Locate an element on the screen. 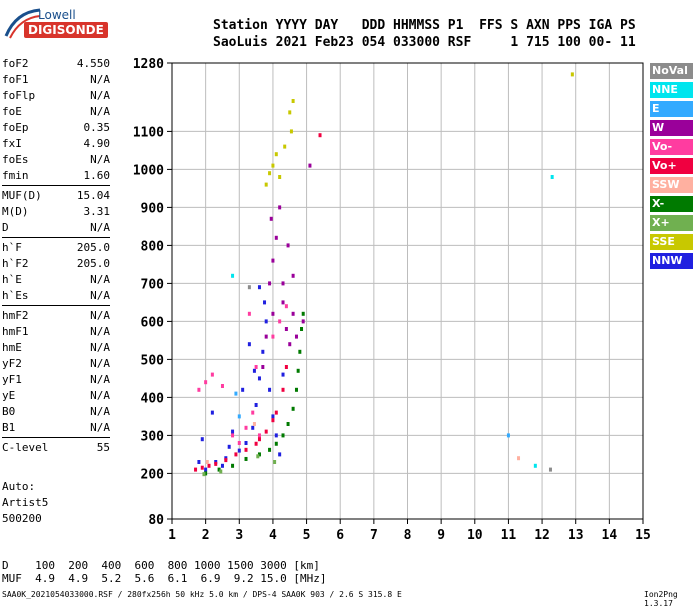 This screenshot has width=700, height=608. param-row: h`F 205.0 is located at coordinates (56, 248).